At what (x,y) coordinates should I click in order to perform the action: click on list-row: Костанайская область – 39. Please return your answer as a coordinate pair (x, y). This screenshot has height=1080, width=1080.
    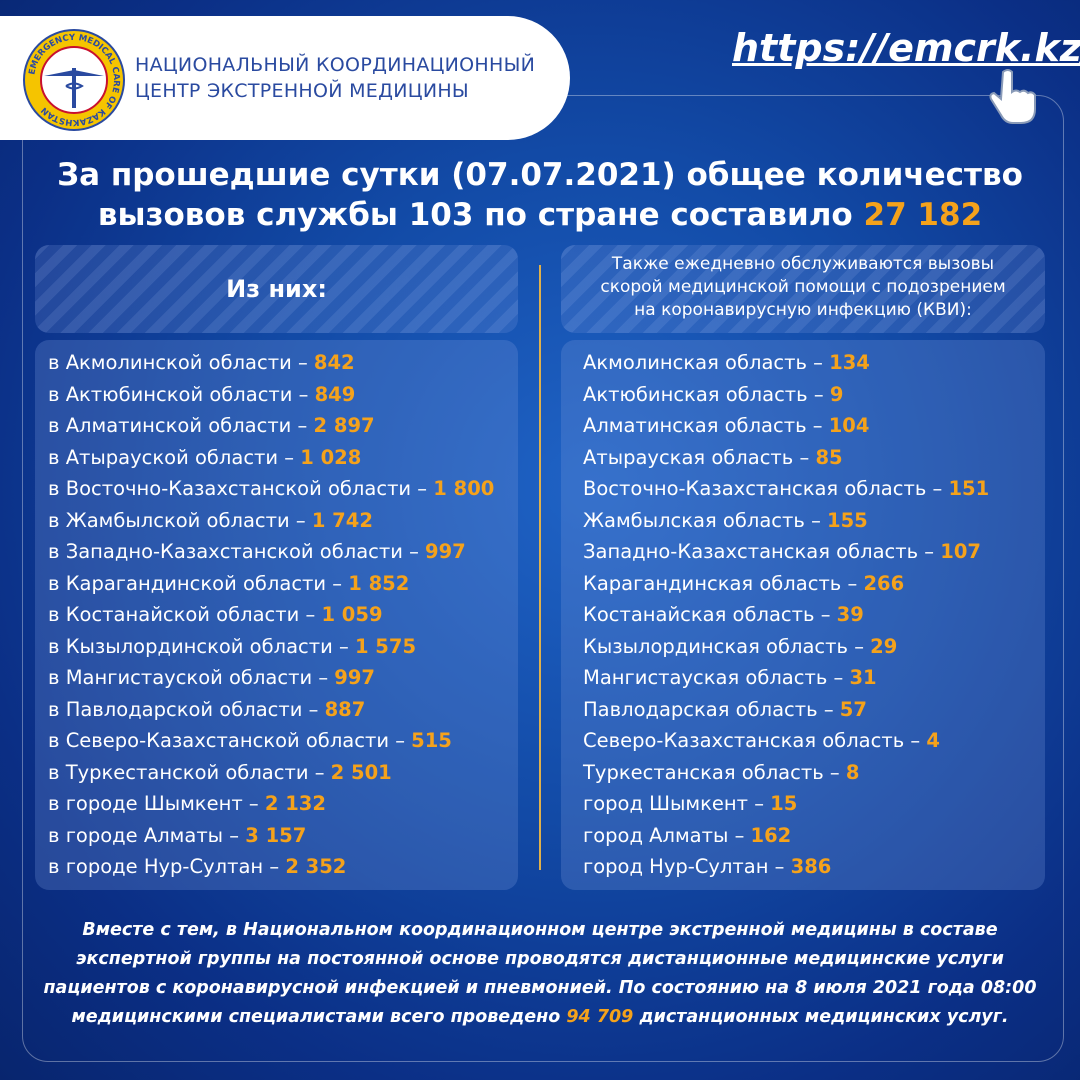
    Looking at the image, I should click on (786, 615).